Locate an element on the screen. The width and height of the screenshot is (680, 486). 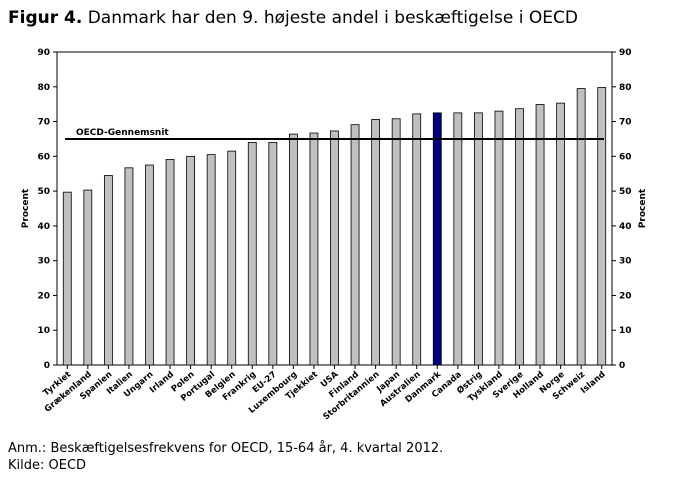
y-tick-label-left-6: 60 is located at coordinates (43, 157).